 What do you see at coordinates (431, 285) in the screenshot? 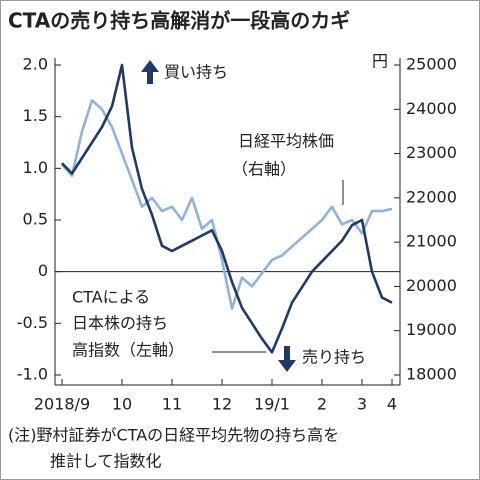
I see `y2-tick-label: 20000` at bounding box center [431, 285].